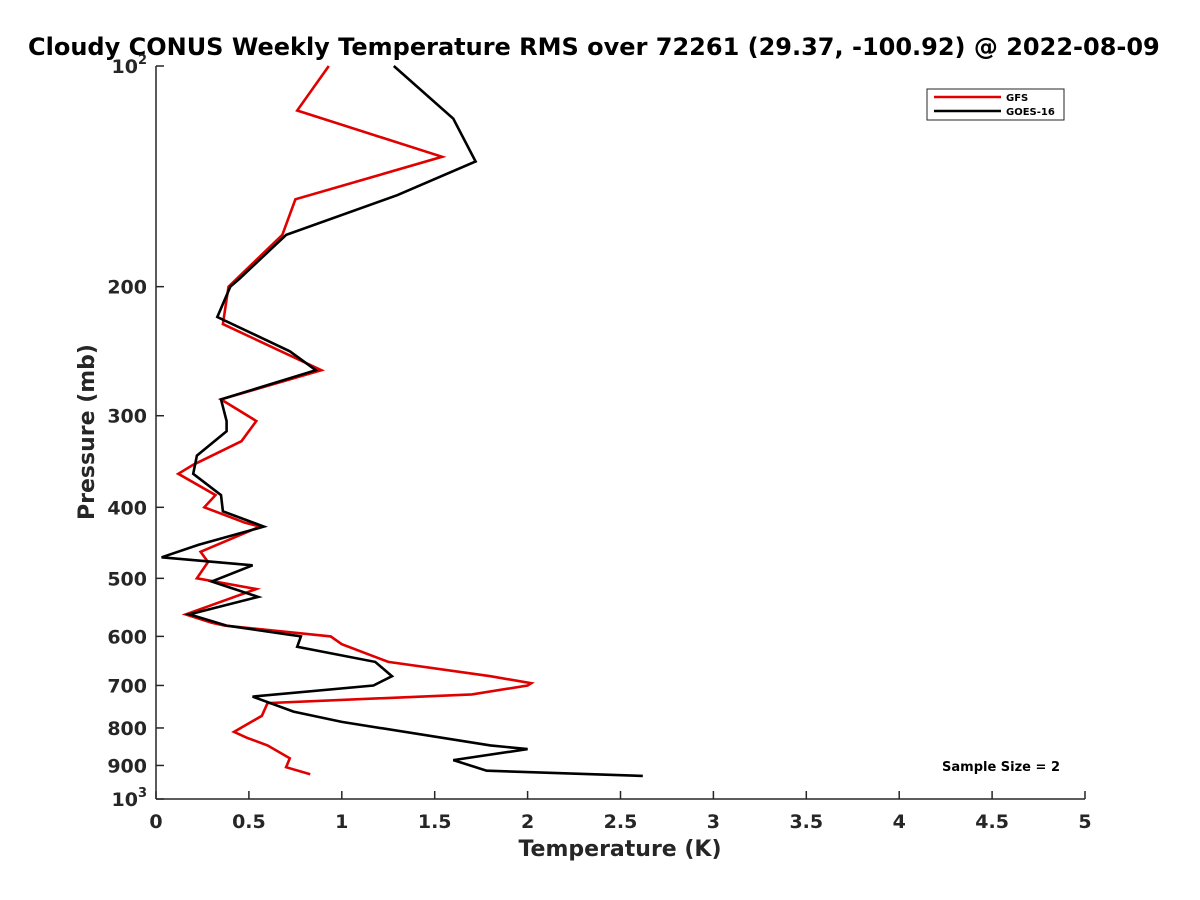 Image resolution: width=1200 pixels, height=900 pixels. Describe the element at coordinates (806, 822) in the screenshot. I see `x-tick-label: 3.5` at that location.